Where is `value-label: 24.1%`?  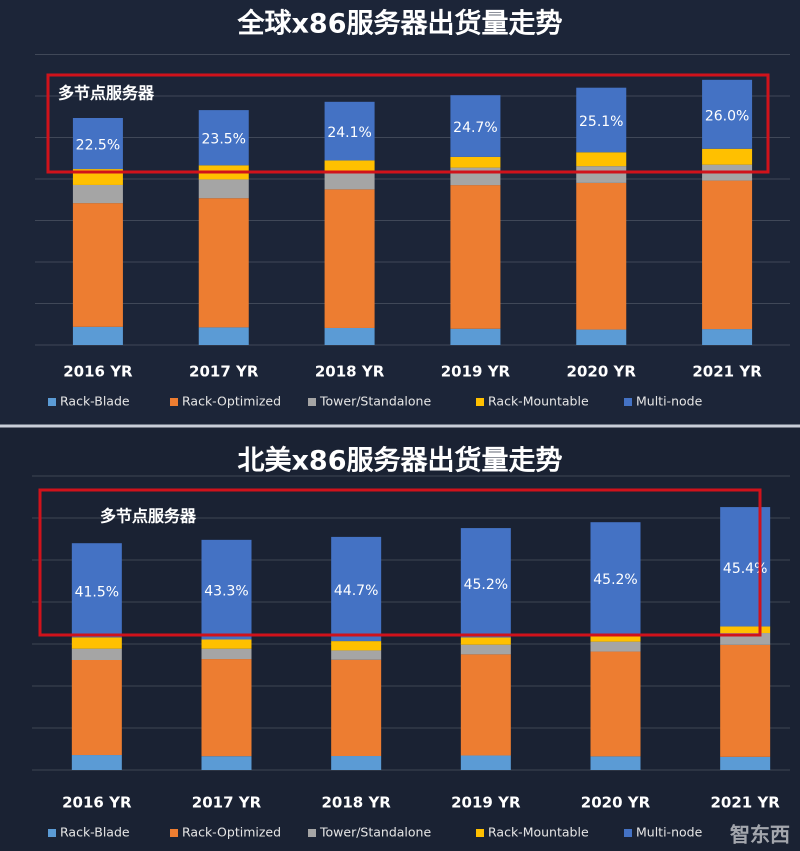
value-label: 24.1% is located at coordinates (349, 133).